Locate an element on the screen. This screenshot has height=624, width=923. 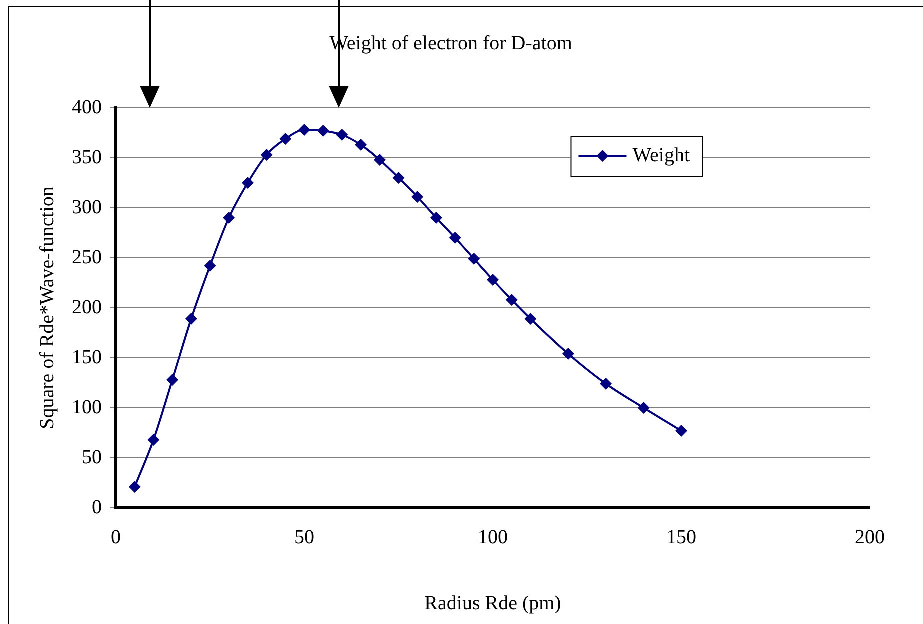
y-tick-label: 250 is located at coordinates (87, 257).